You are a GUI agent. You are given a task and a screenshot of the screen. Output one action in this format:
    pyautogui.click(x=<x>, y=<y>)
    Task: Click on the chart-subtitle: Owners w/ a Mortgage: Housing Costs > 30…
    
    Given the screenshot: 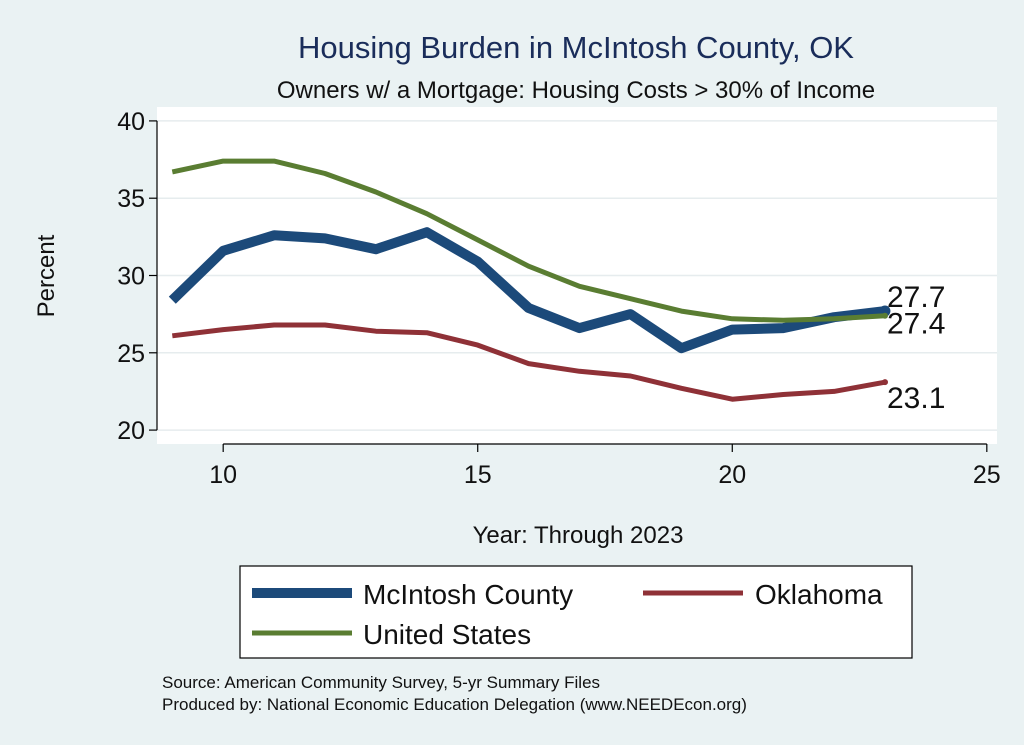 What is the action you would take?
    pyautogui.click(x=576, y=90)
    